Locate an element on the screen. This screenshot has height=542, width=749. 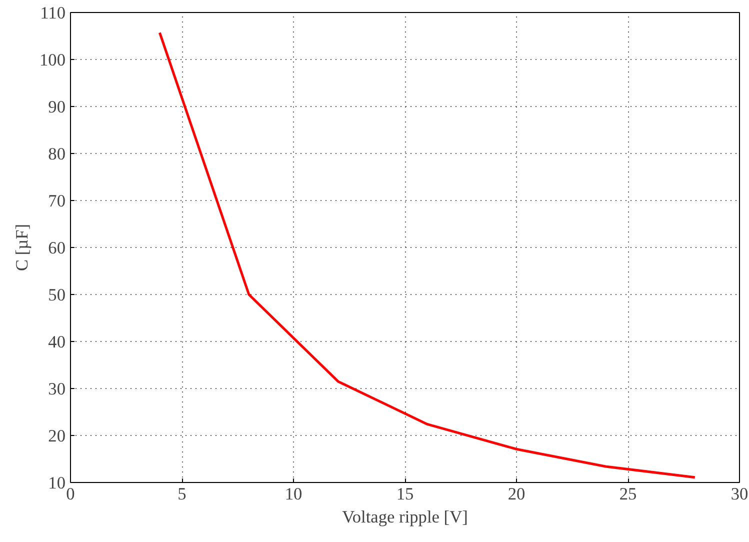
y-axis-title: C [µF] is located at coordinates (22, 248).